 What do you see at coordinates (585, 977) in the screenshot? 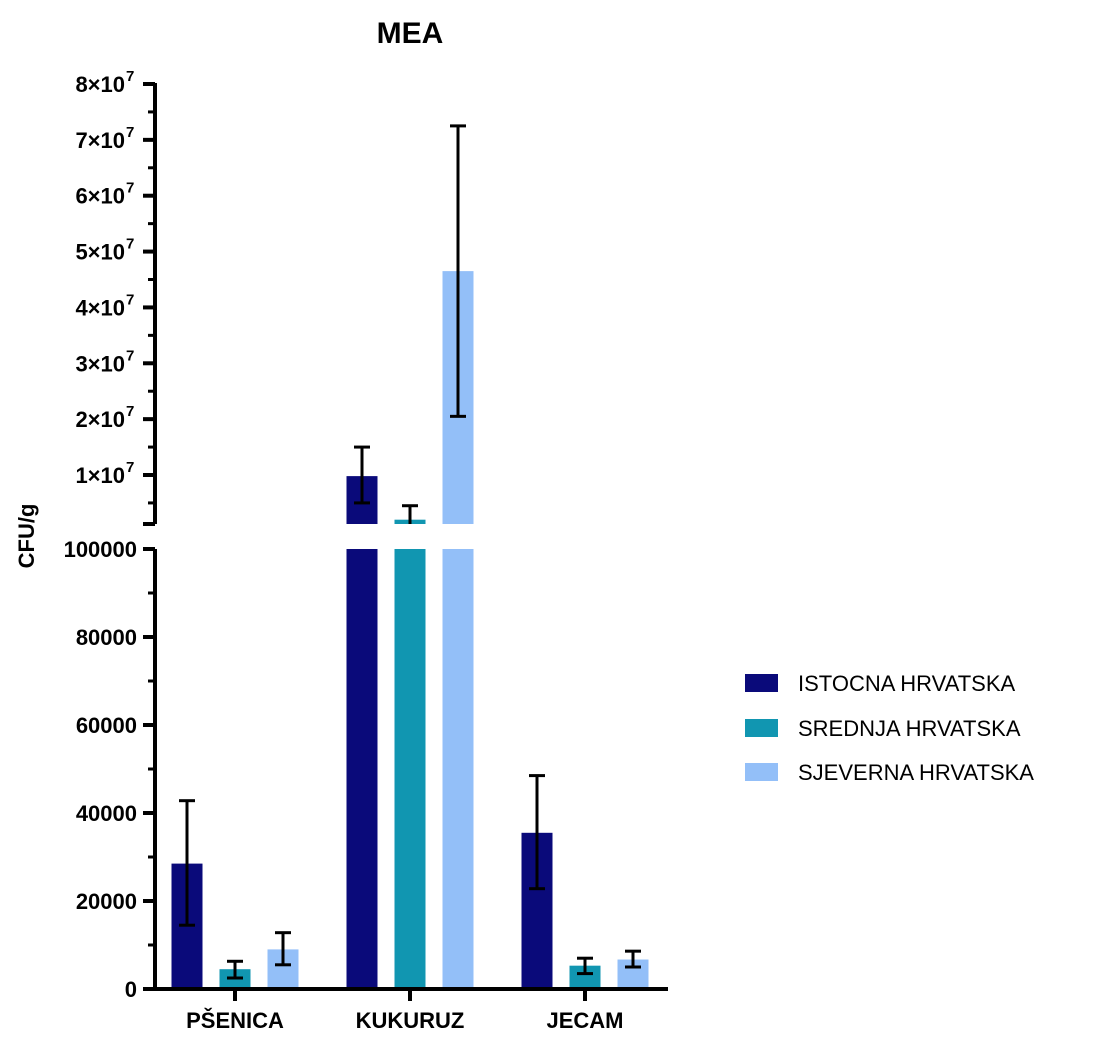
I see `bar` at bounding box center [585, 977].